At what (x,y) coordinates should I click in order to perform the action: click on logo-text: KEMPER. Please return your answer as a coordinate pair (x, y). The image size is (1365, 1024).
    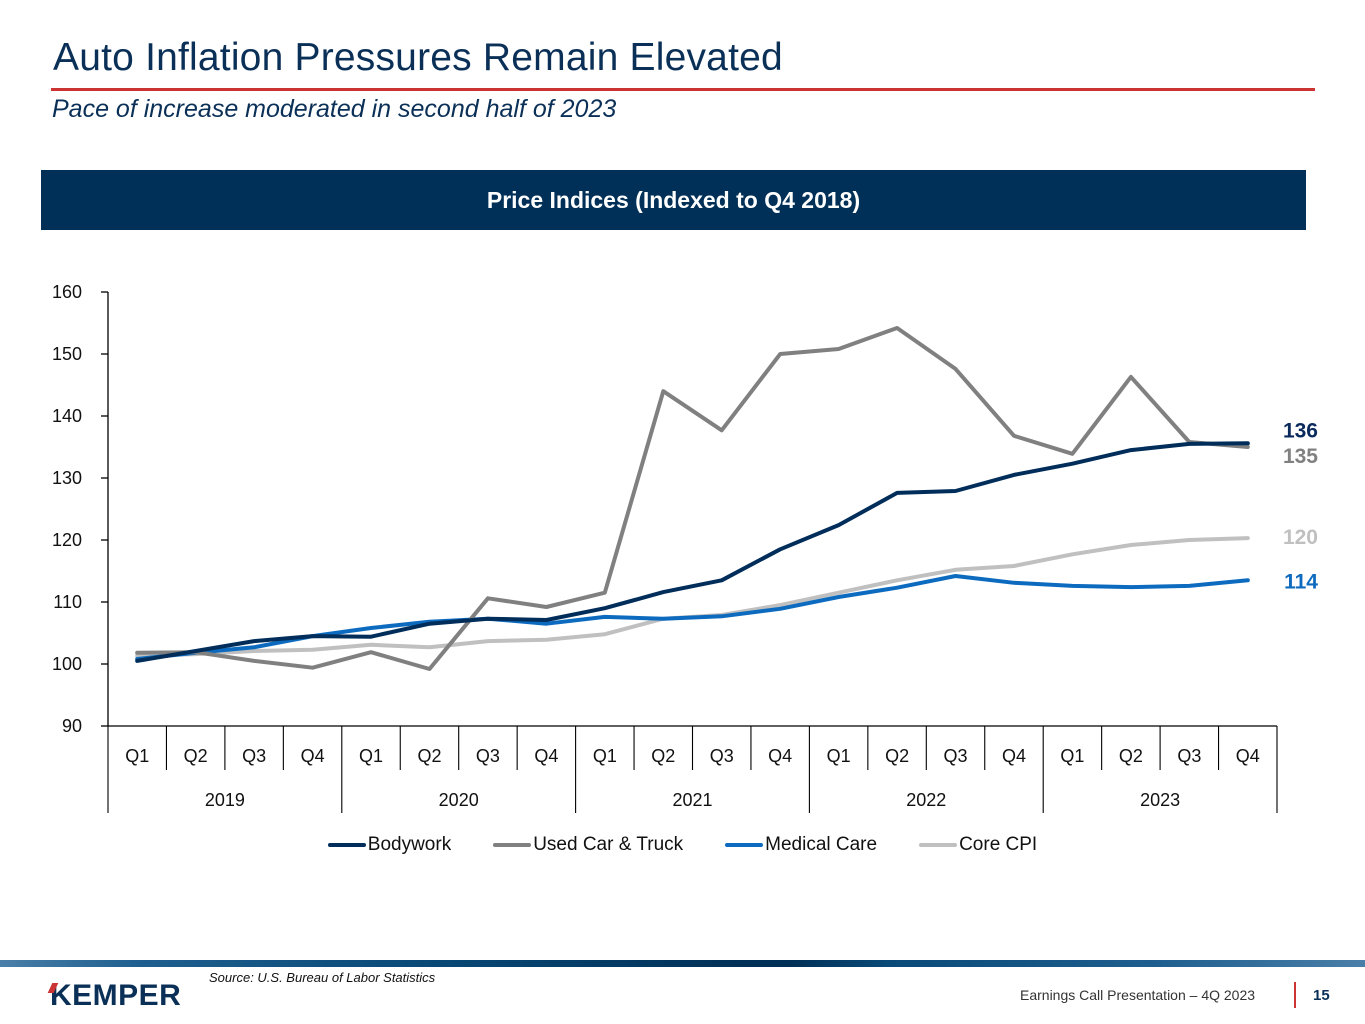
    Looking at the image, I should click on (116, 995).